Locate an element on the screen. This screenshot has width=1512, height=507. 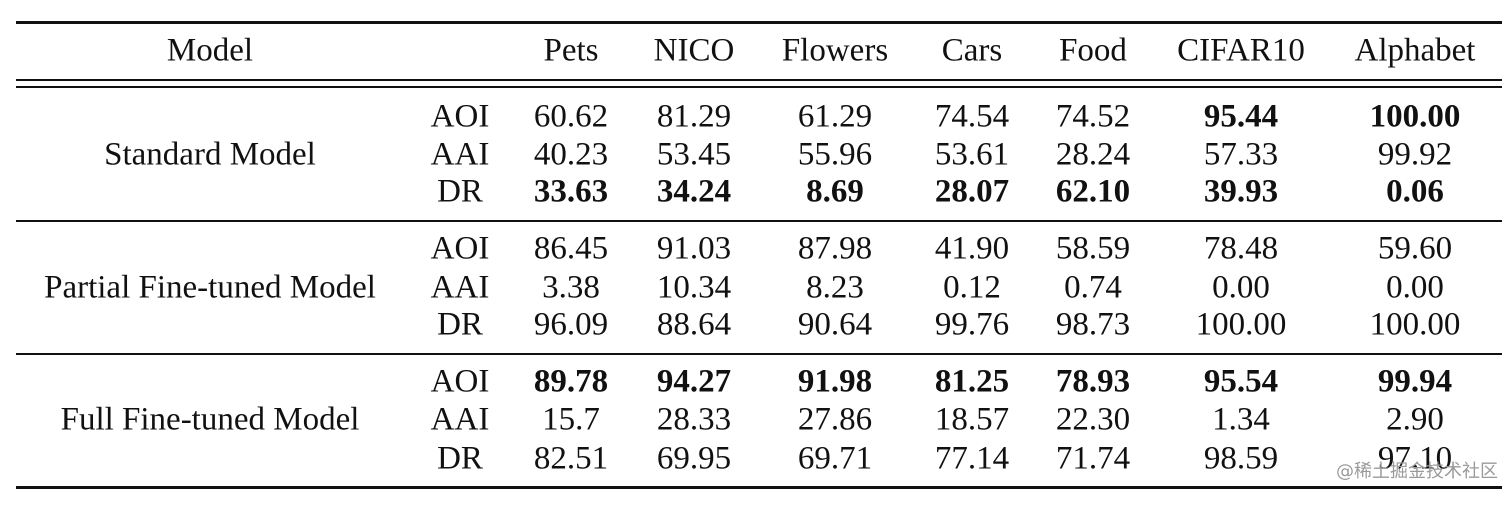
table-cell: 39.93 is located at coordinates (1241, 191).